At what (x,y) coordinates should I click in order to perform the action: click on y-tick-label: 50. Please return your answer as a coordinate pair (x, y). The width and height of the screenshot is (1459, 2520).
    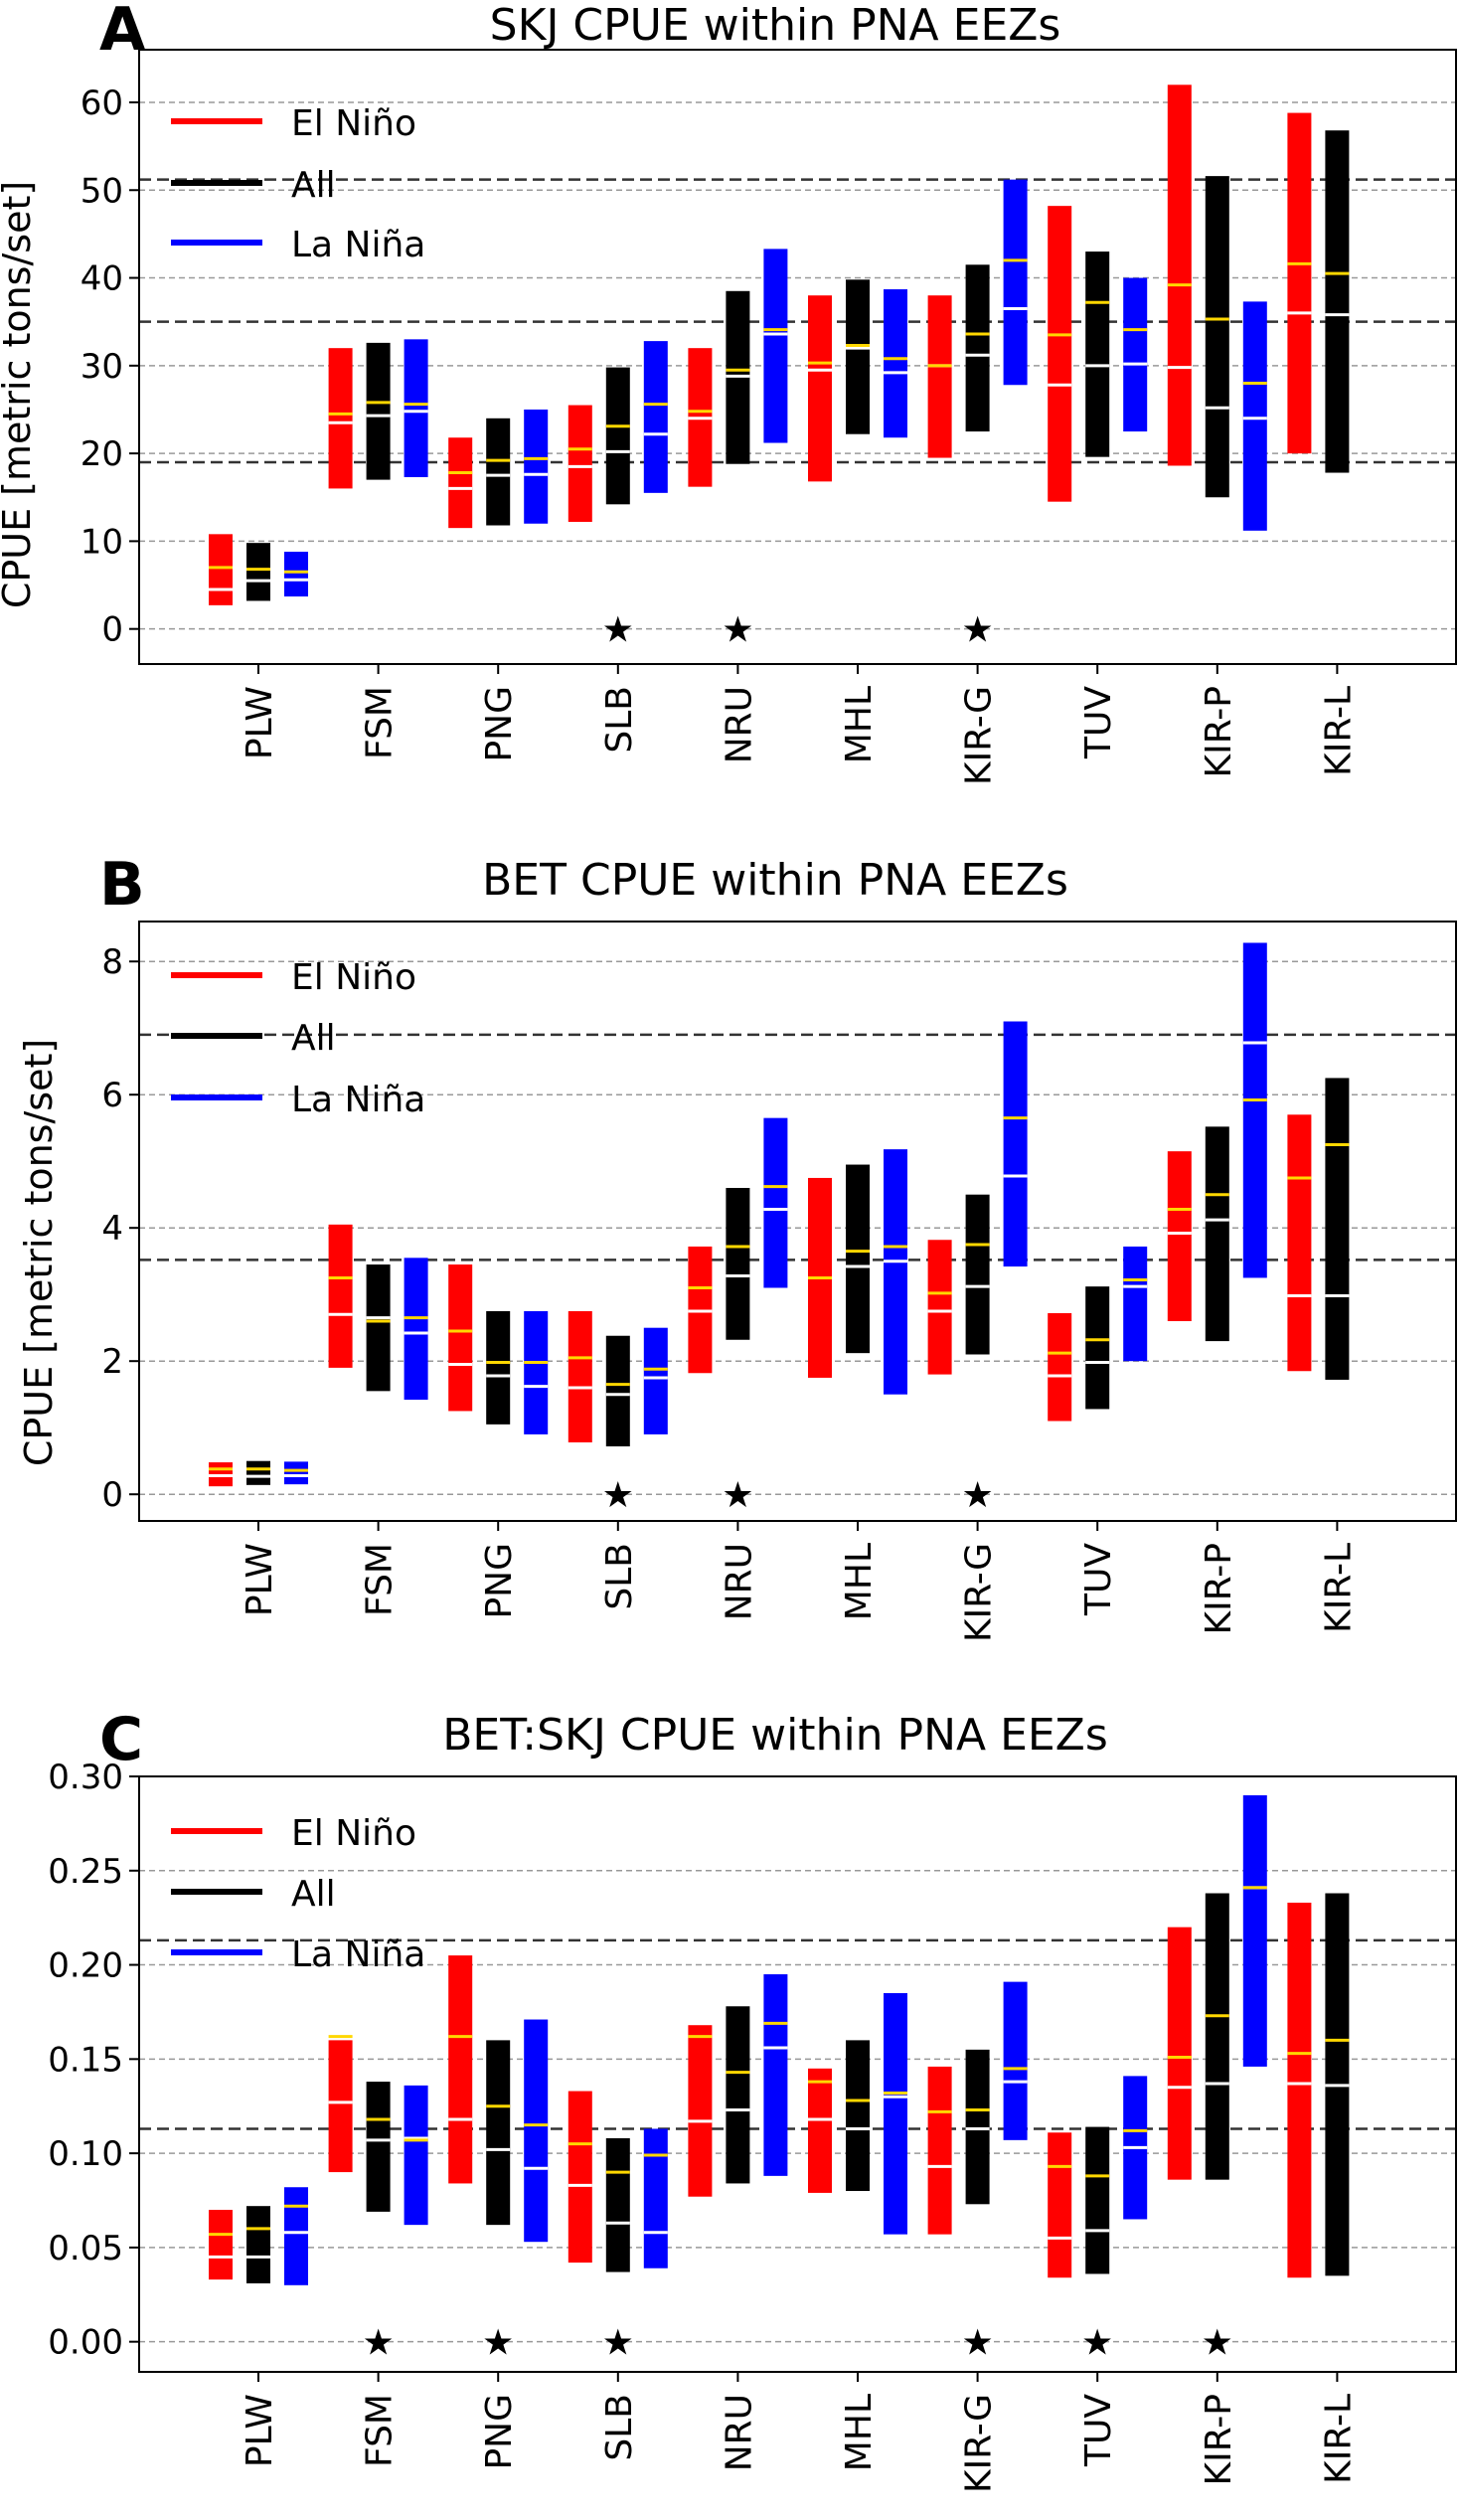
    Looking at the image, I should click on (102, 191).